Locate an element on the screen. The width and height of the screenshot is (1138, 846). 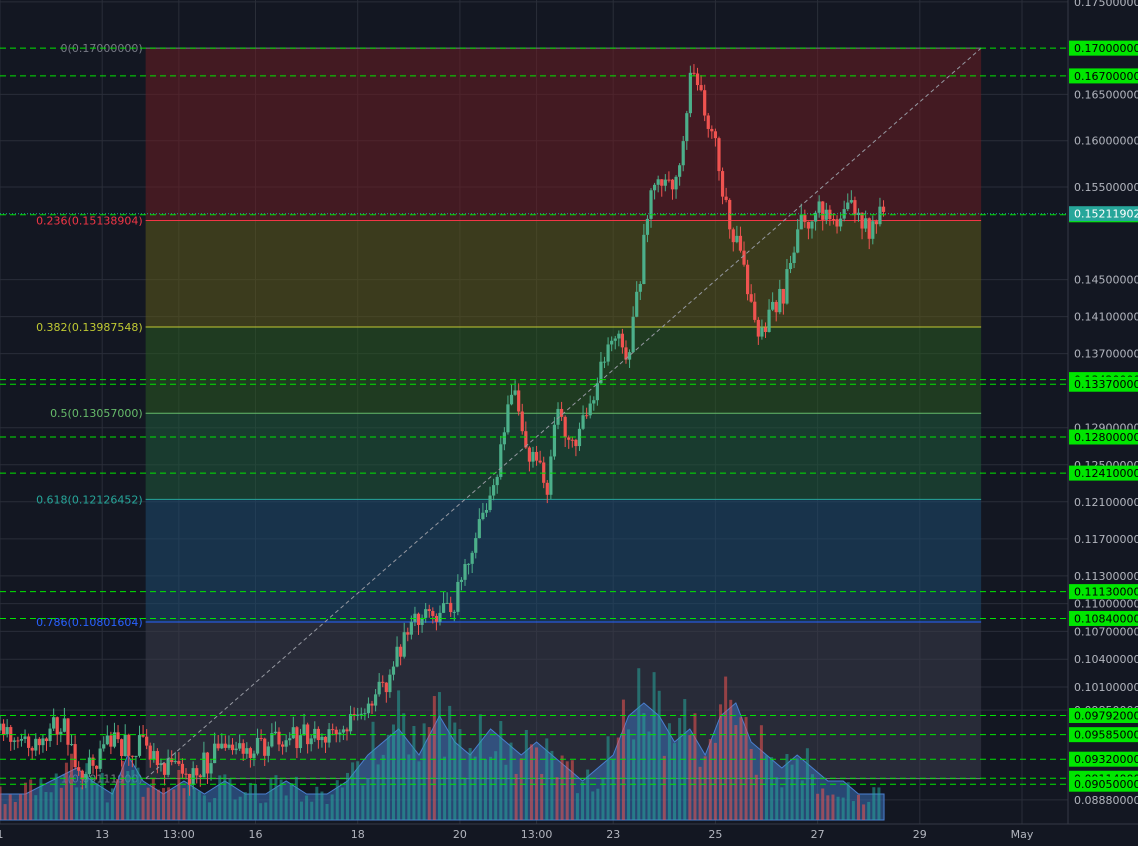
current-price-tag is located at coordinates (1103, 214).